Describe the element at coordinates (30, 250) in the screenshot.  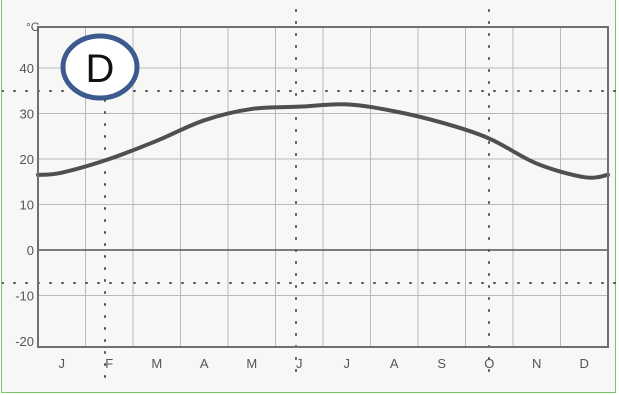
I see `y-tick-label: 0` at that location.